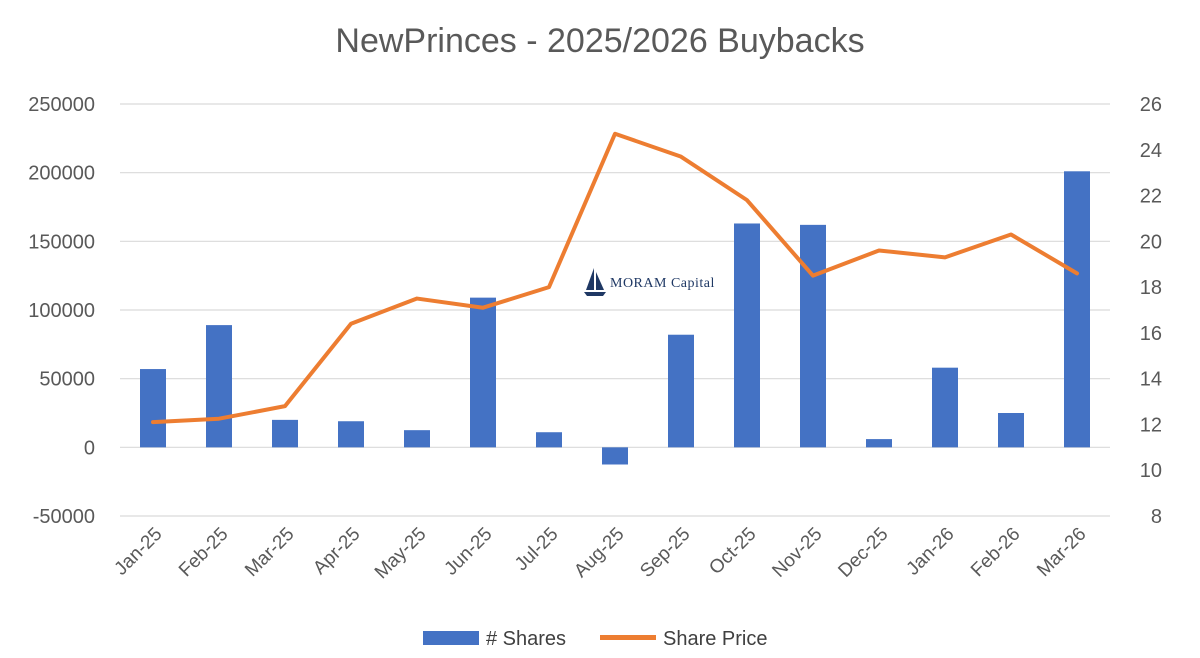 This screenshot has width=1200, height=658. I want to click on watermark-logo: MORAM Capital, so click(649, 282).